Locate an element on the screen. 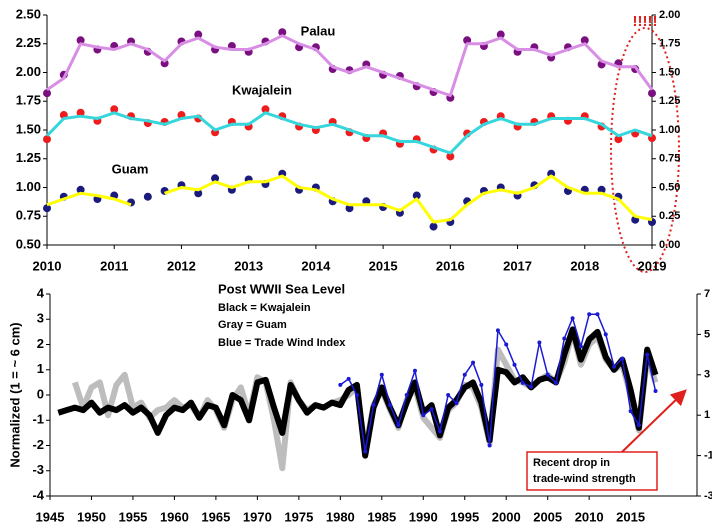 Image resolution: width=712 pixels, height=529 pixels. x-tick-label: 2012 is located at coordinates (181, 265).